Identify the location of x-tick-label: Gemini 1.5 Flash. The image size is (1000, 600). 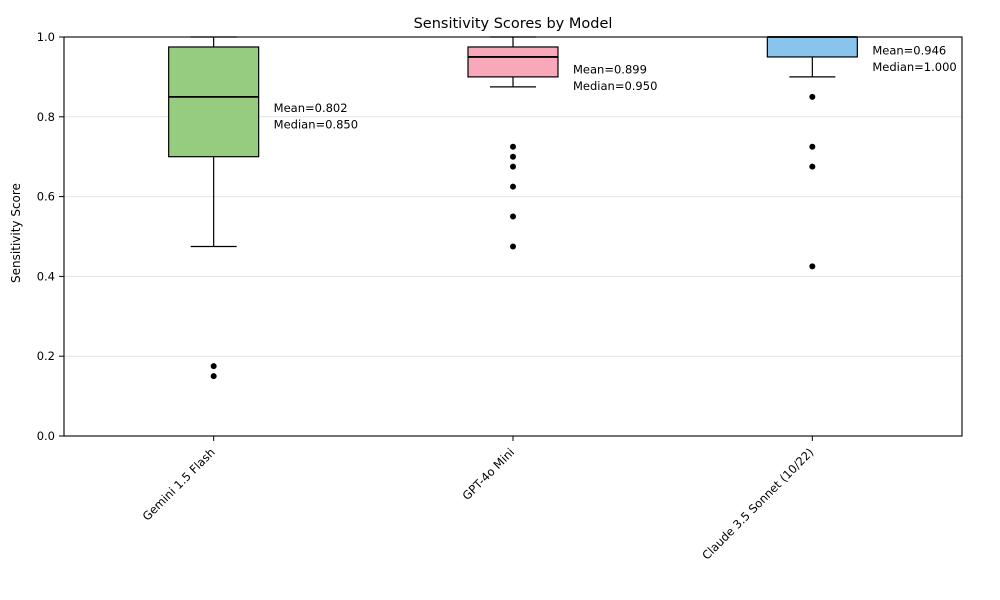
(179, 484).